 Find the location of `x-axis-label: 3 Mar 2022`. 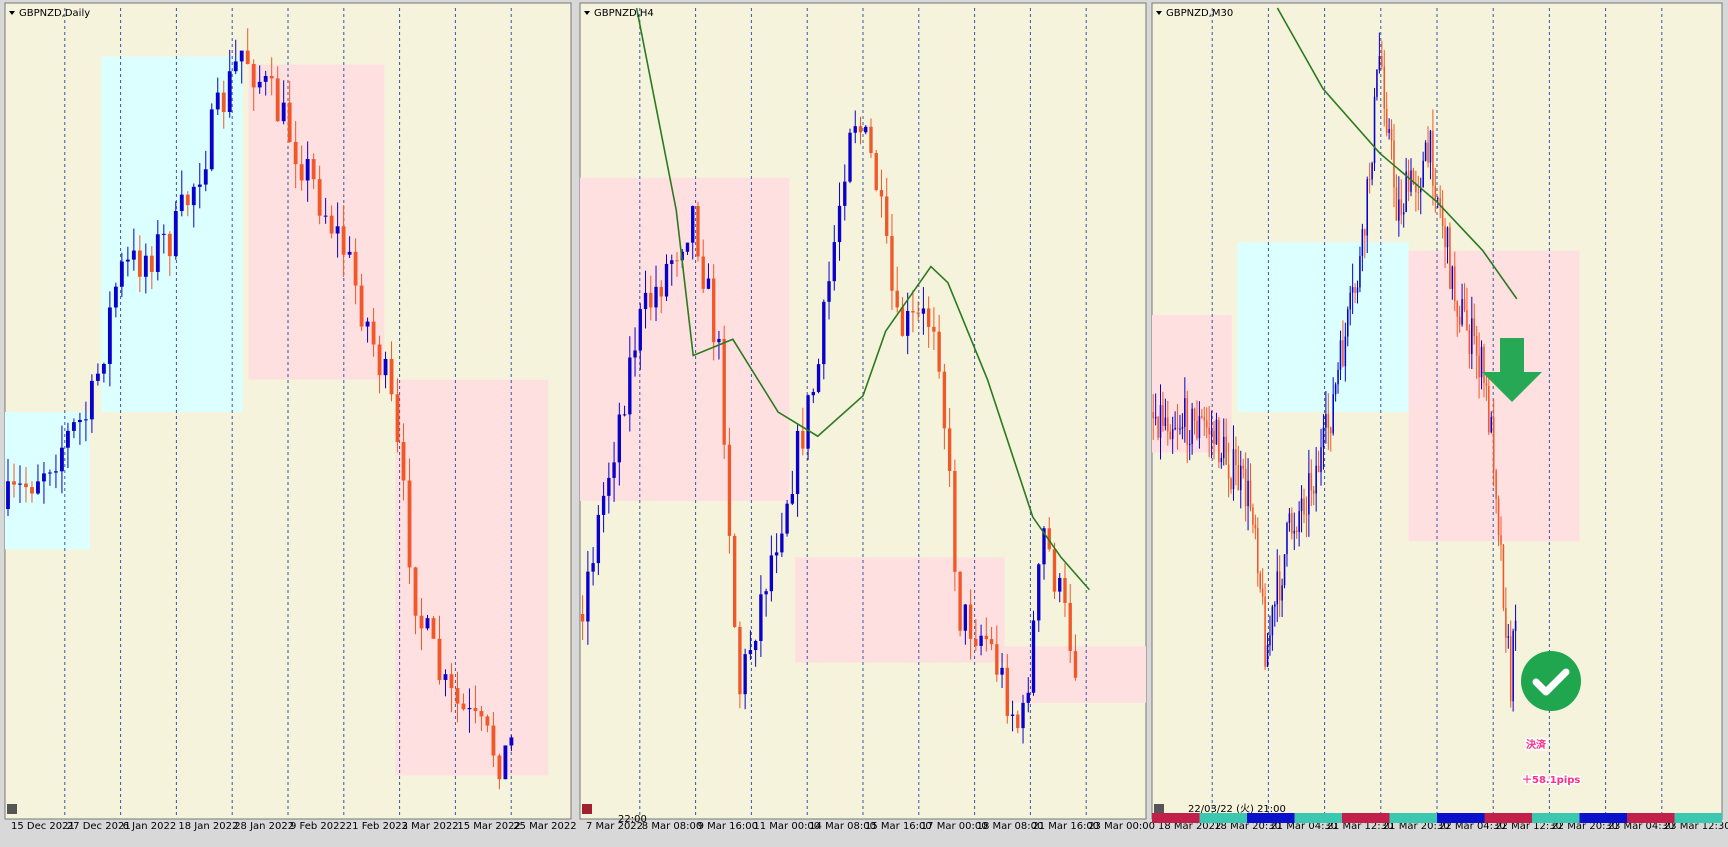

x-axis-label: 3 Mar 2022 is located at coordinates (430, 826).